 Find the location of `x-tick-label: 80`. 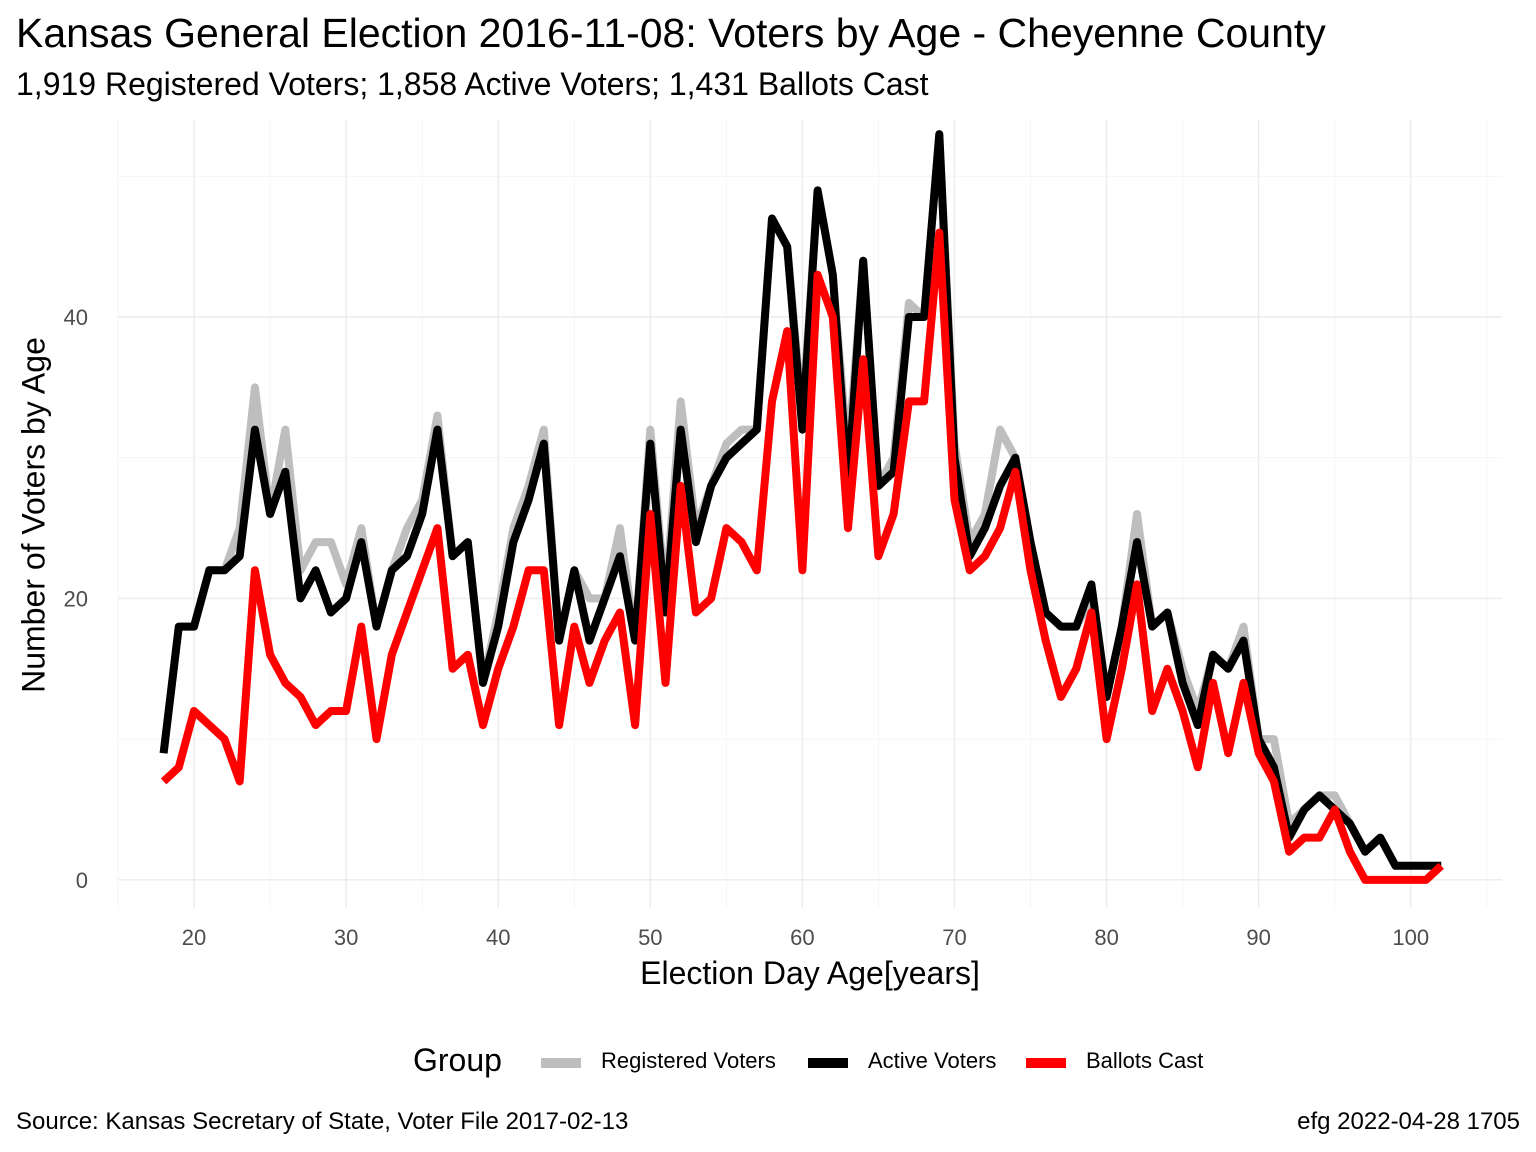

x-tick-label: 80 is located at coordinates (1106, 937).